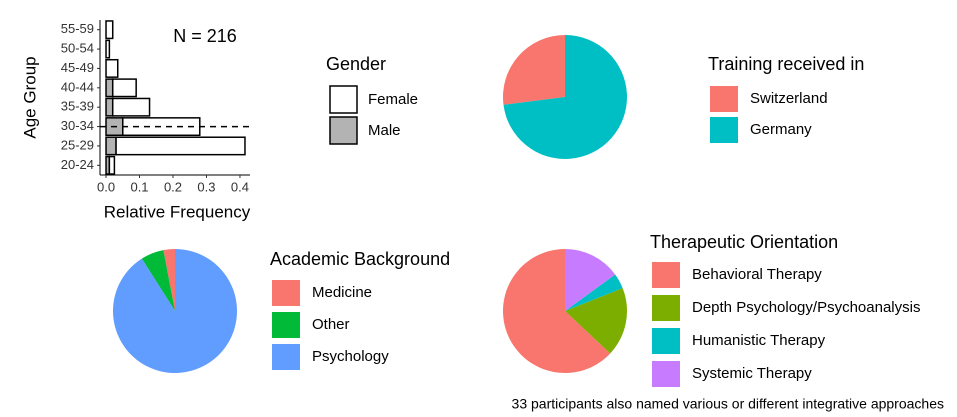  I want to click on y-tick-label: 55-59, so click(77, 28).